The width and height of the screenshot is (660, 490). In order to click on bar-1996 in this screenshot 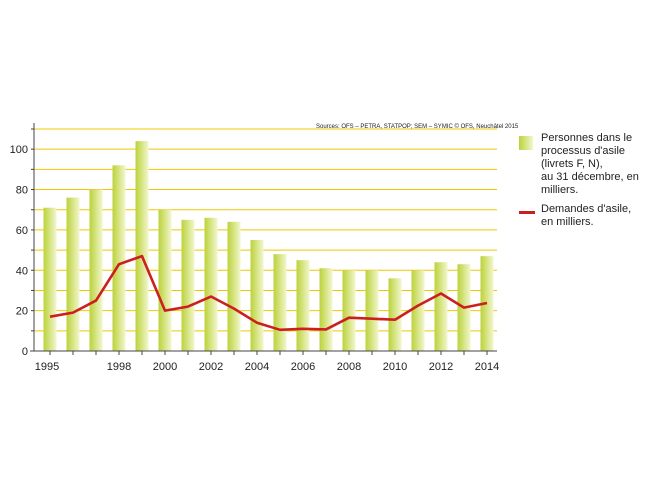, I will do `click(73, 274)`.